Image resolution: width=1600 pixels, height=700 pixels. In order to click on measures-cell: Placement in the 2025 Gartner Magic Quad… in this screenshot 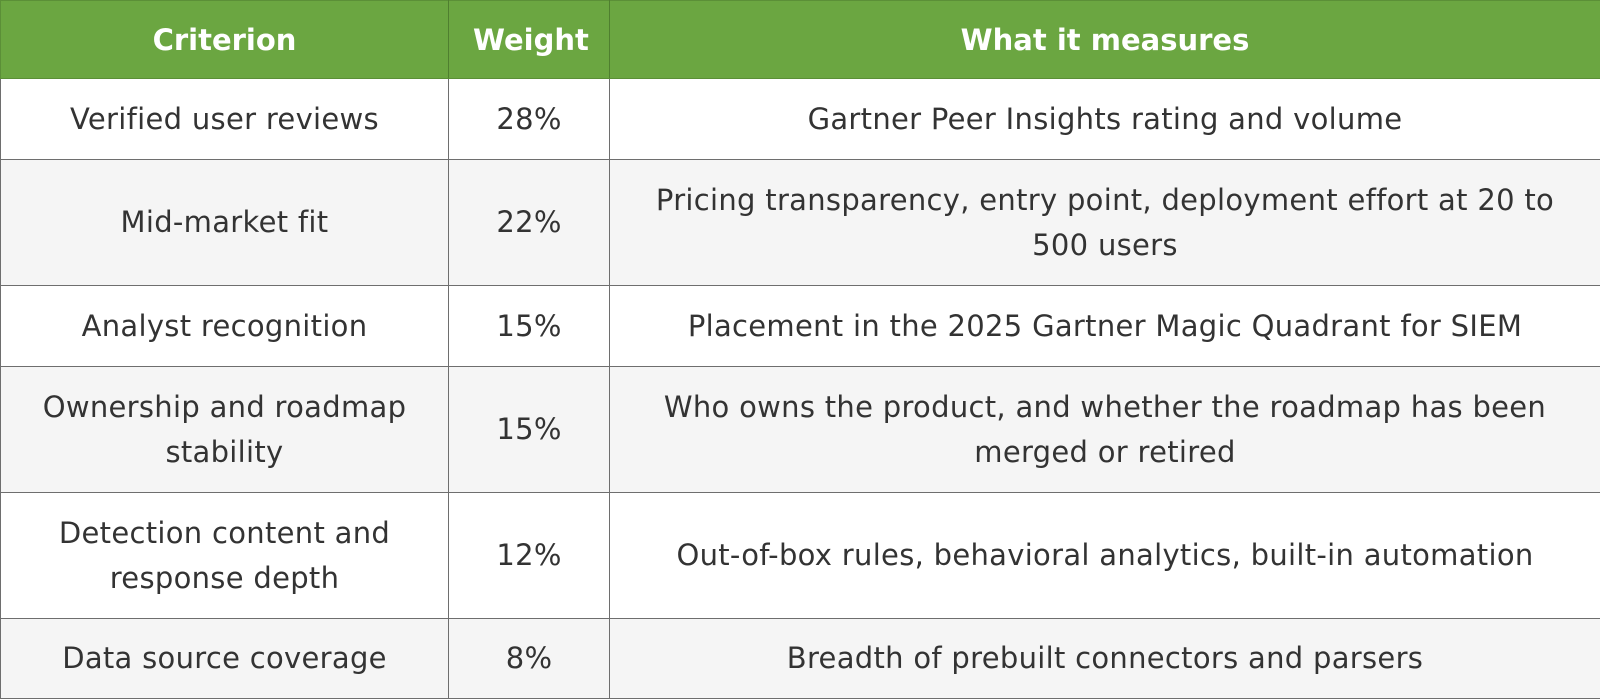, I will do `click(1104, 326)`.